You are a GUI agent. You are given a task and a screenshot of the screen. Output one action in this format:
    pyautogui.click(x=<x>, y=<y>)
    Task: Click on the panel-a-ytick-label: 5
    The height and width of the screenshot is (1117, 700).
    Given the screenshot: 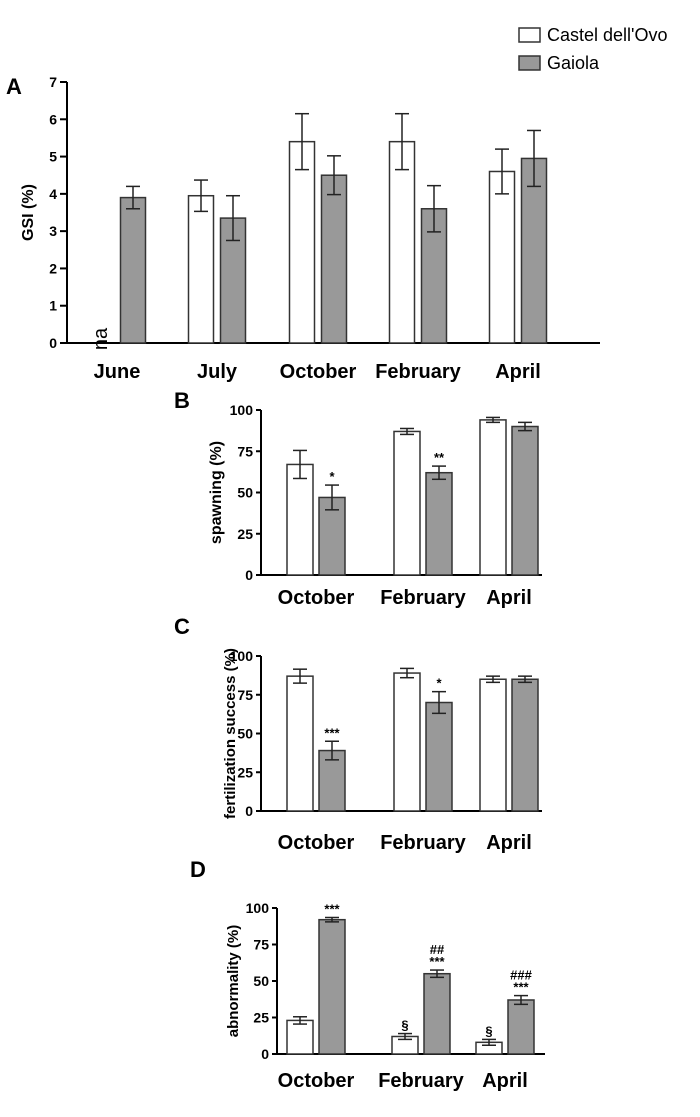 What is the action you would take?
    pyautogui.click(x=53, y=157)
    